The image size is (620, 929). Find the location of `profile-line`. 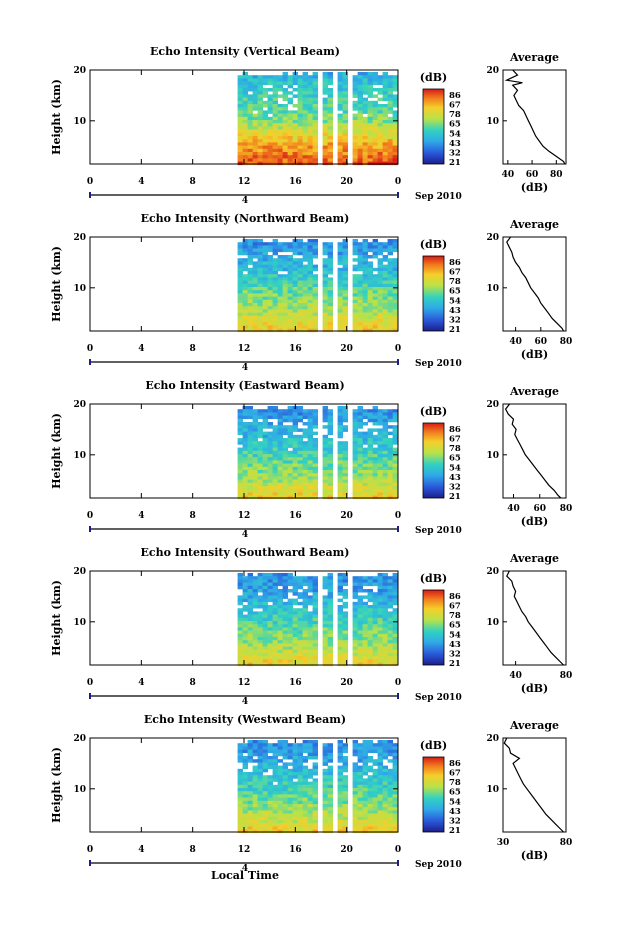

profile-line is located at coordinates (533, 785).